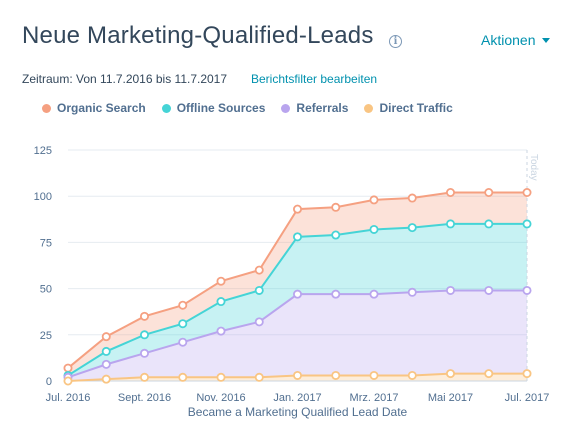 This screenshot has width=572, height=434. What do you see at coordinates (546, 40) in the screenshot?
I see `caret-down-icon` at bounding box center [546, 40].